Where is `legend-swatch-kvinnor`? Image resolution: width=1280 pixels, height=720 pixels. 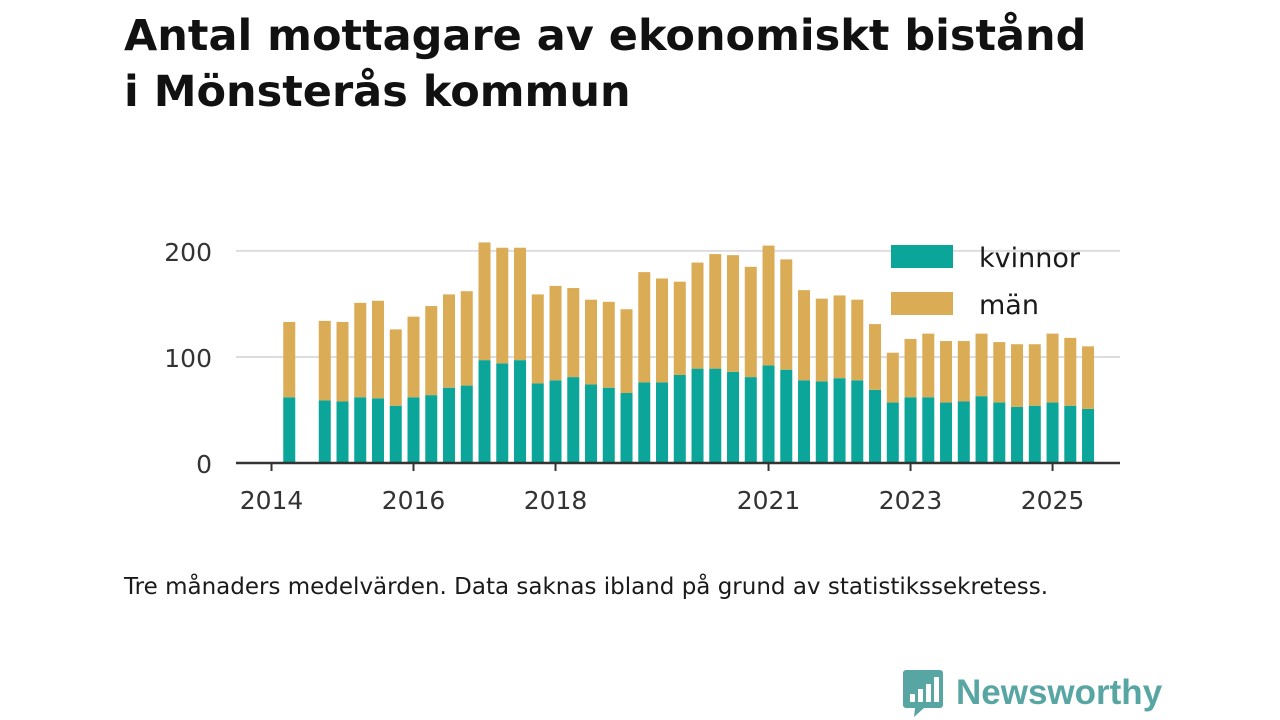 legend-swatch-kvinnor is located at coordinates (922, 256).